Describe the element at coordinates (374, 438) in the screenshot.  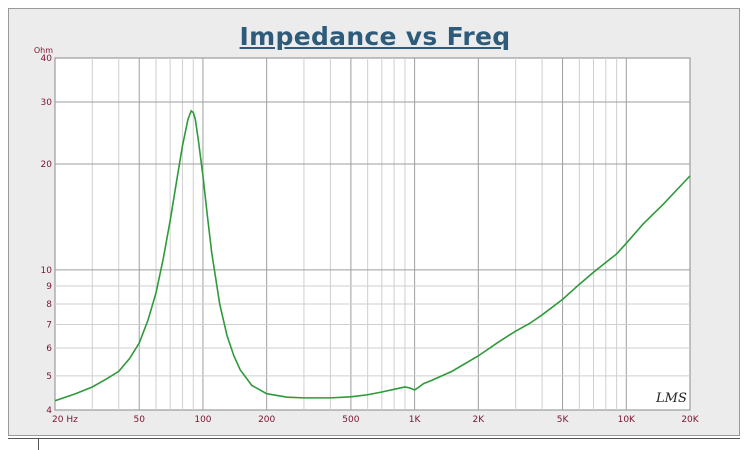
I see `bottom-border` at that location.